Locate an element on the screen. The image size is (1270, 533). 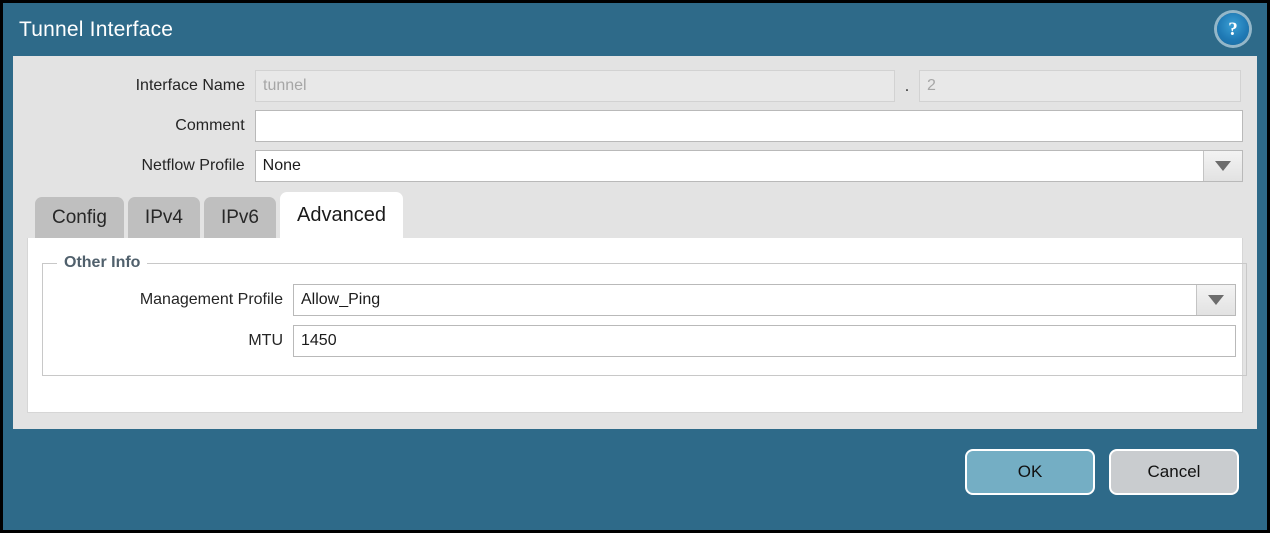
netflow-profile-label: Netflow Profile is located at coordinates (193, 165).